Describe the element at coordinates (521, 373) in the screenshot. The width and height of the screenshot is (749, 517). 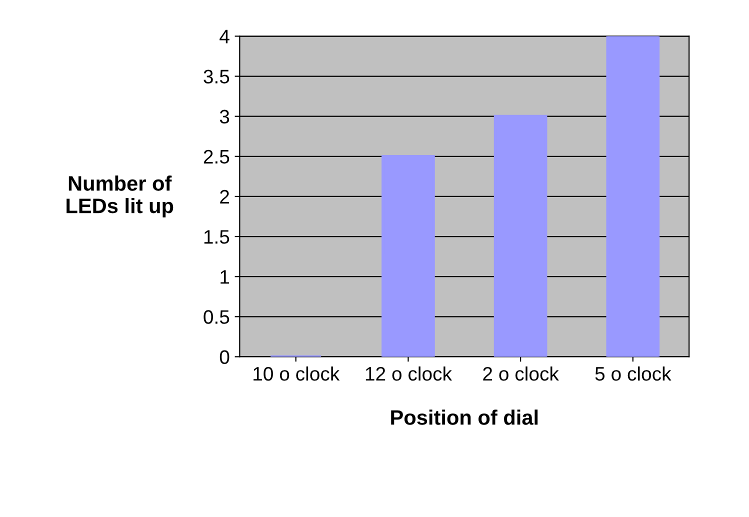
I see `x-tick-label: 2 o clock` at that location.